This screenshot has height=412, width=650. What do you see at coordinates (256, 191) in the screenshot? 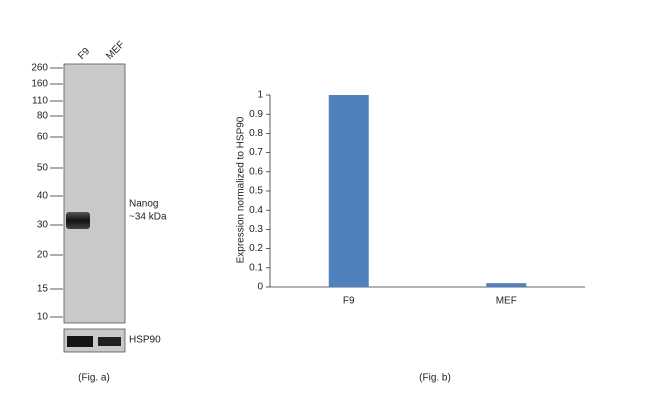
I see `y-tick-label: 0.5` at bounding box center [256, 191].